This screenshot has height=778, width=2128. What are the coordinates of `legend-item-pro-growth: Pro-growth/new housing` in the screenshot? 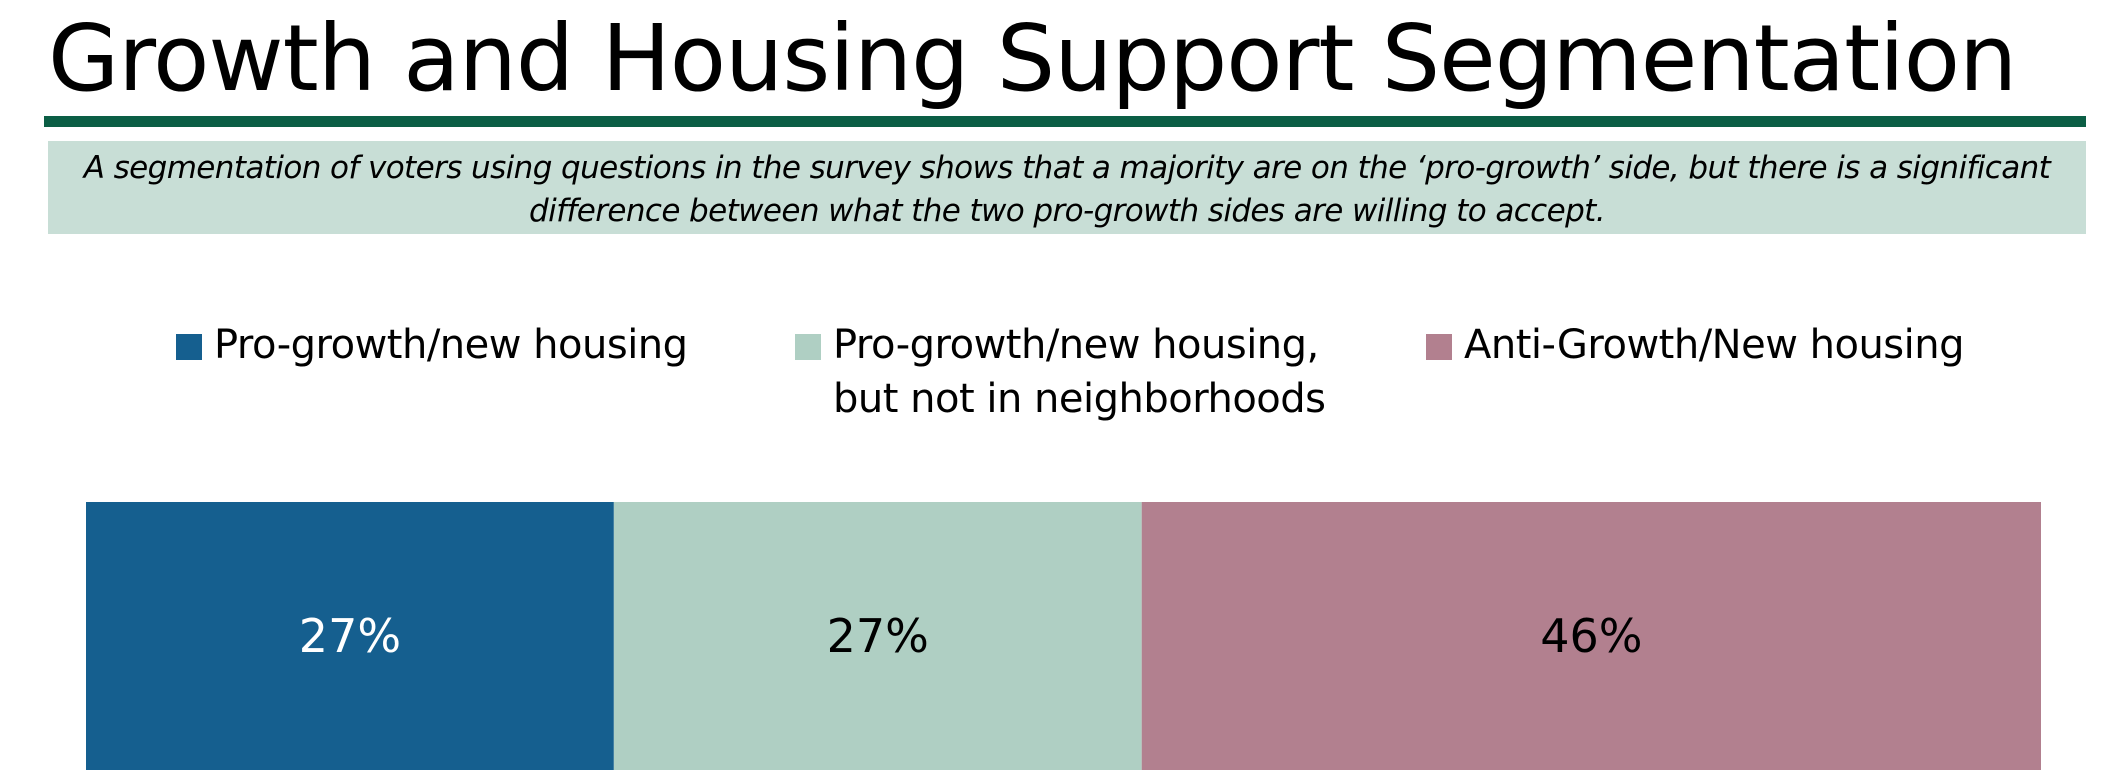 It's located at (432, 345).